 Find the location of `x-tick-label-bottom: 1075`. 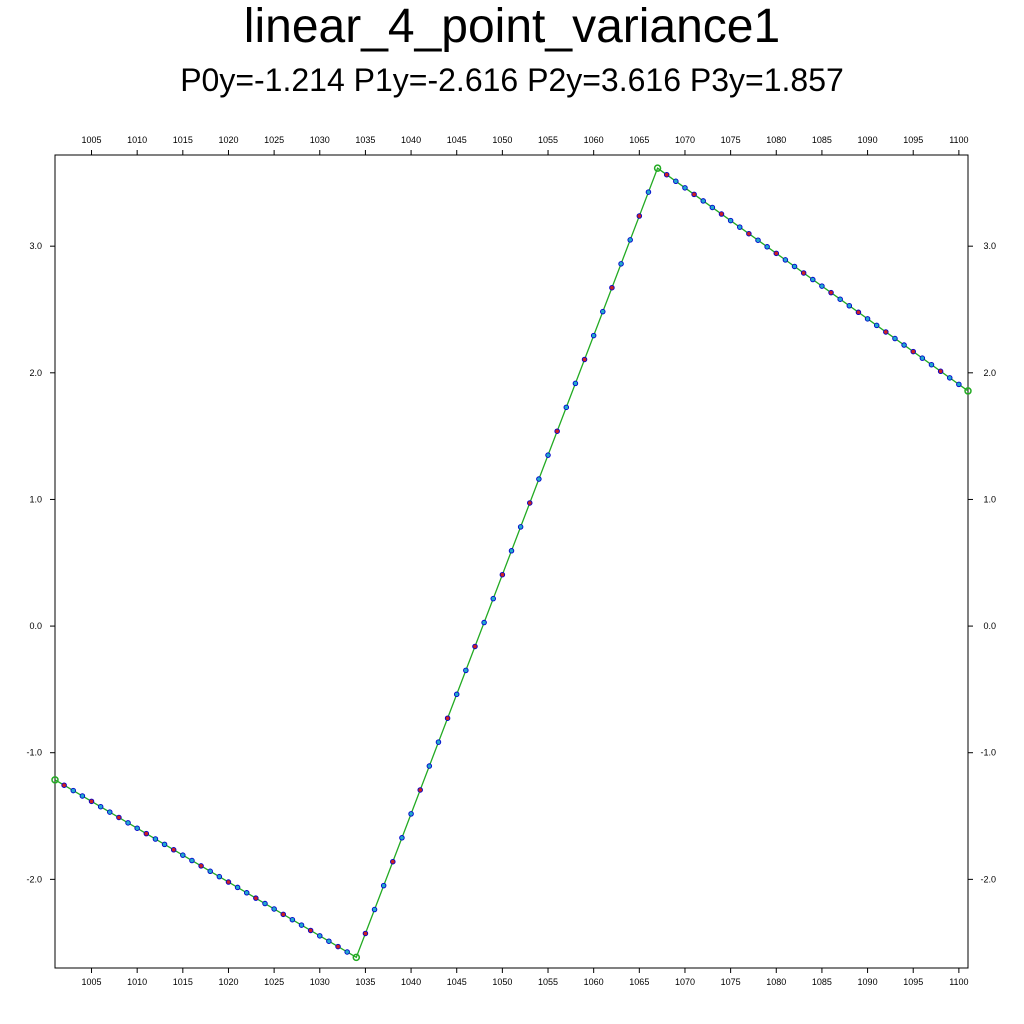

x-tick-label-bottom: 1075 is located at coordinates (731, 982).